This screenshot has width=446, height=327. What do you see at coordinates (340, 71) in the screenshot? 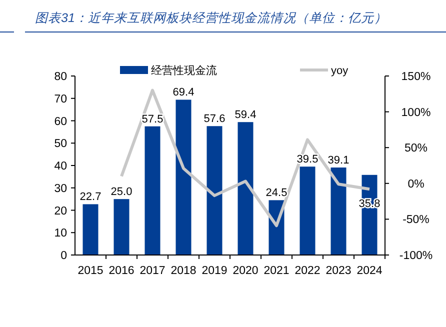
I see `legend-label: yoy` at bounding box center [340, 71].